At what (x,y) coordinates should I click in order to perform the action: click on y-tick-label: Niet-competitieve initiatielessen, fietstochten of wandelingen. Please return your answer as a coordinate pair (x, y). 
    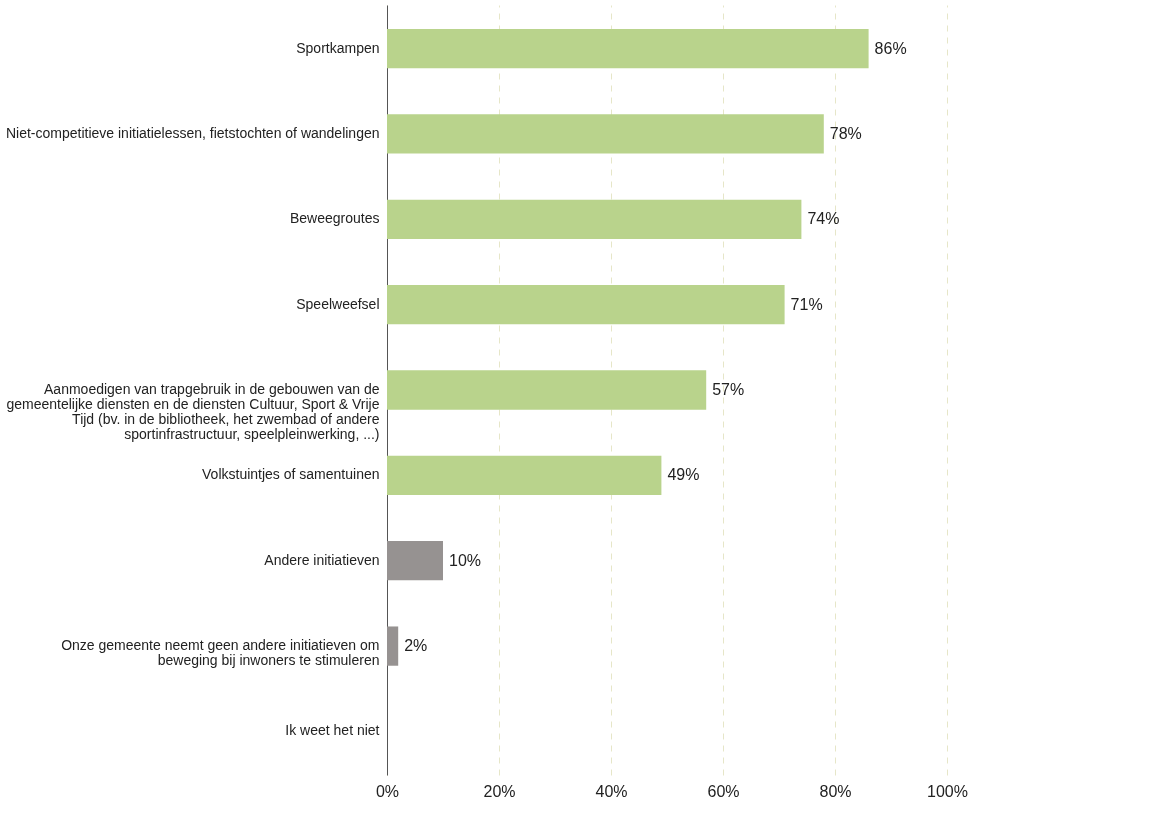
    Looking at the image, I should click on (192, 132).